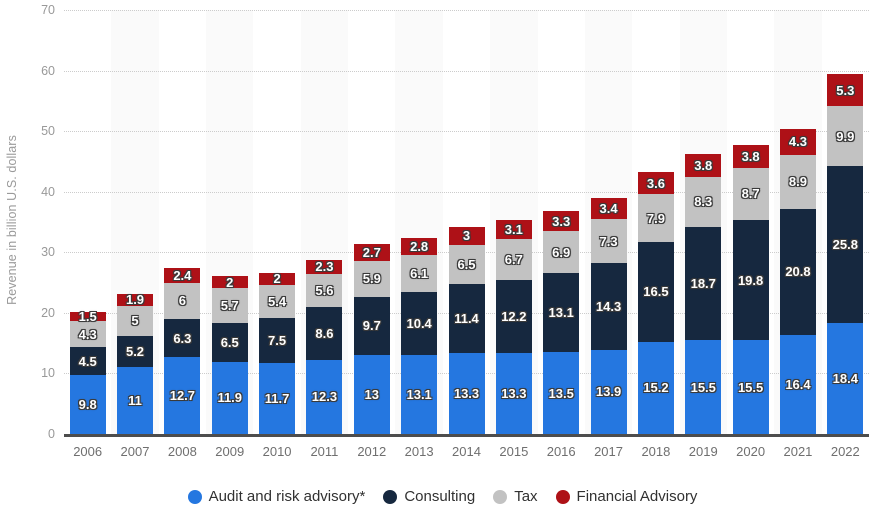 The width and height of the screenshot is (885, 525). What do you see at coordinates (182, 338) in the screenshot?
I see `bar-segment: 6.3` at bounding box center [182, 338].